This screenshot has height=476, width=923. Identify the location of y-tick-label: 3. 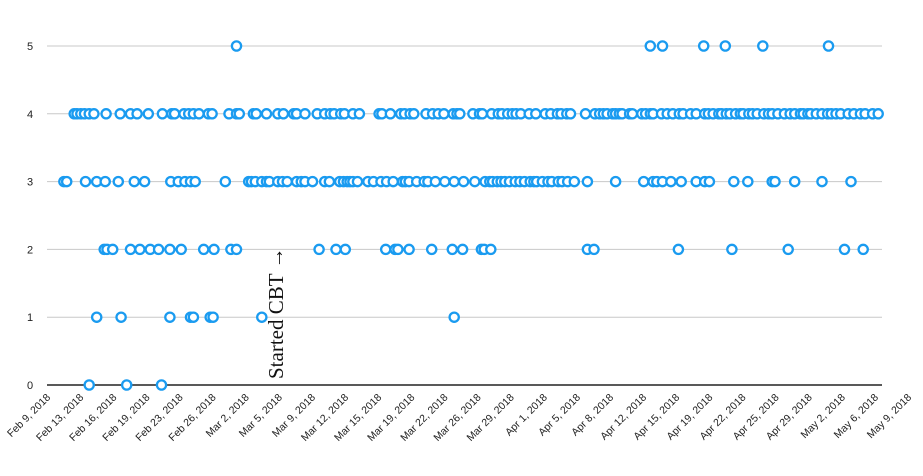
(30, 183).